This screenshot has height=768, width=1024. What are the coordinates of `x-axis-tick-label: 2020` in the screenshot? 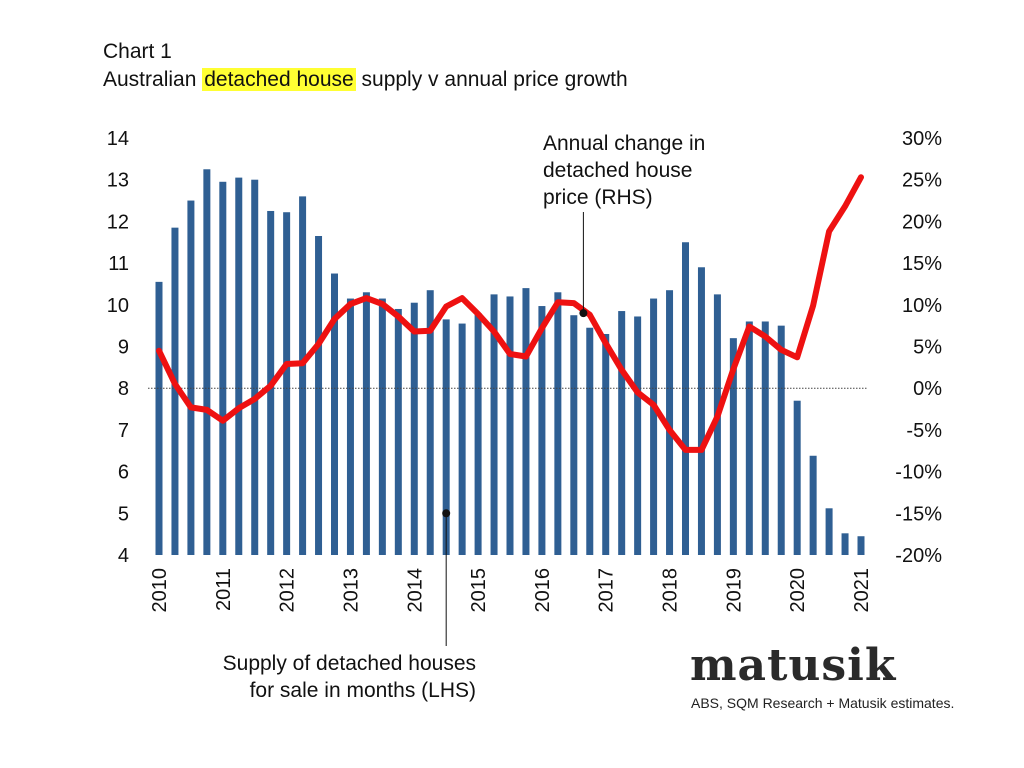 It's located at (798, 590).